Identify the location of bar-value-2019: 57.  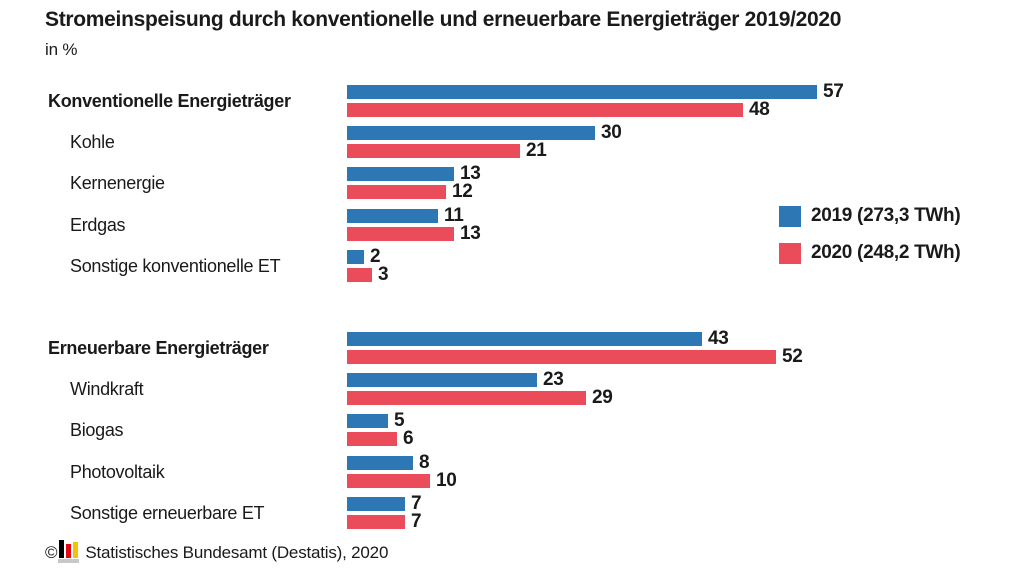
(833, 91).